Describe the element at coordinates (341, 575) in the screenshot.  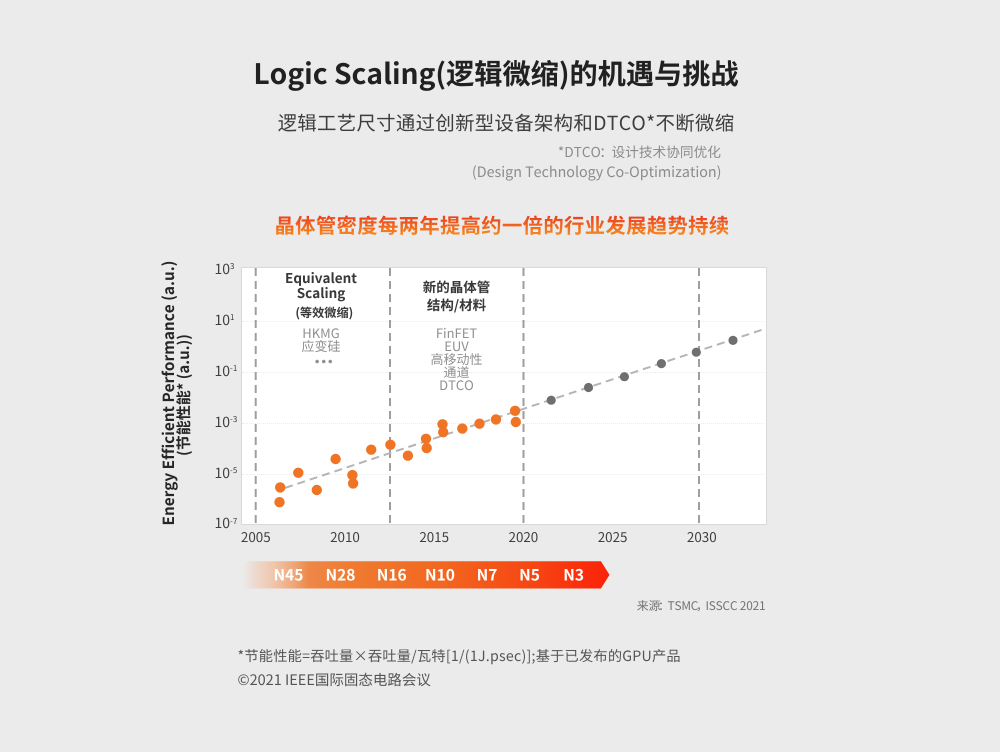
I see `svg-text: N28` at that location.